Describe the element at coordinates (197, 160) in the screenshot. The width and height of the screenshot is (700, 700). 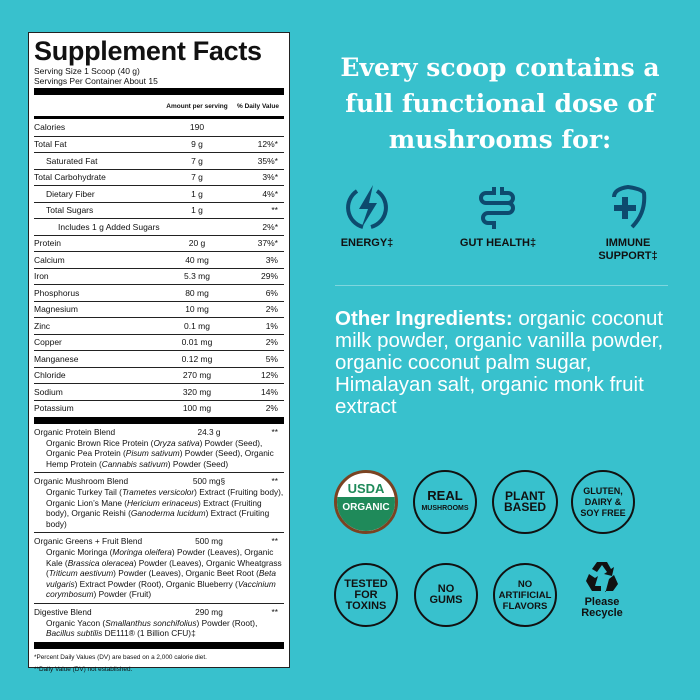
I see `nutrient-amount: 7 g` at that location.